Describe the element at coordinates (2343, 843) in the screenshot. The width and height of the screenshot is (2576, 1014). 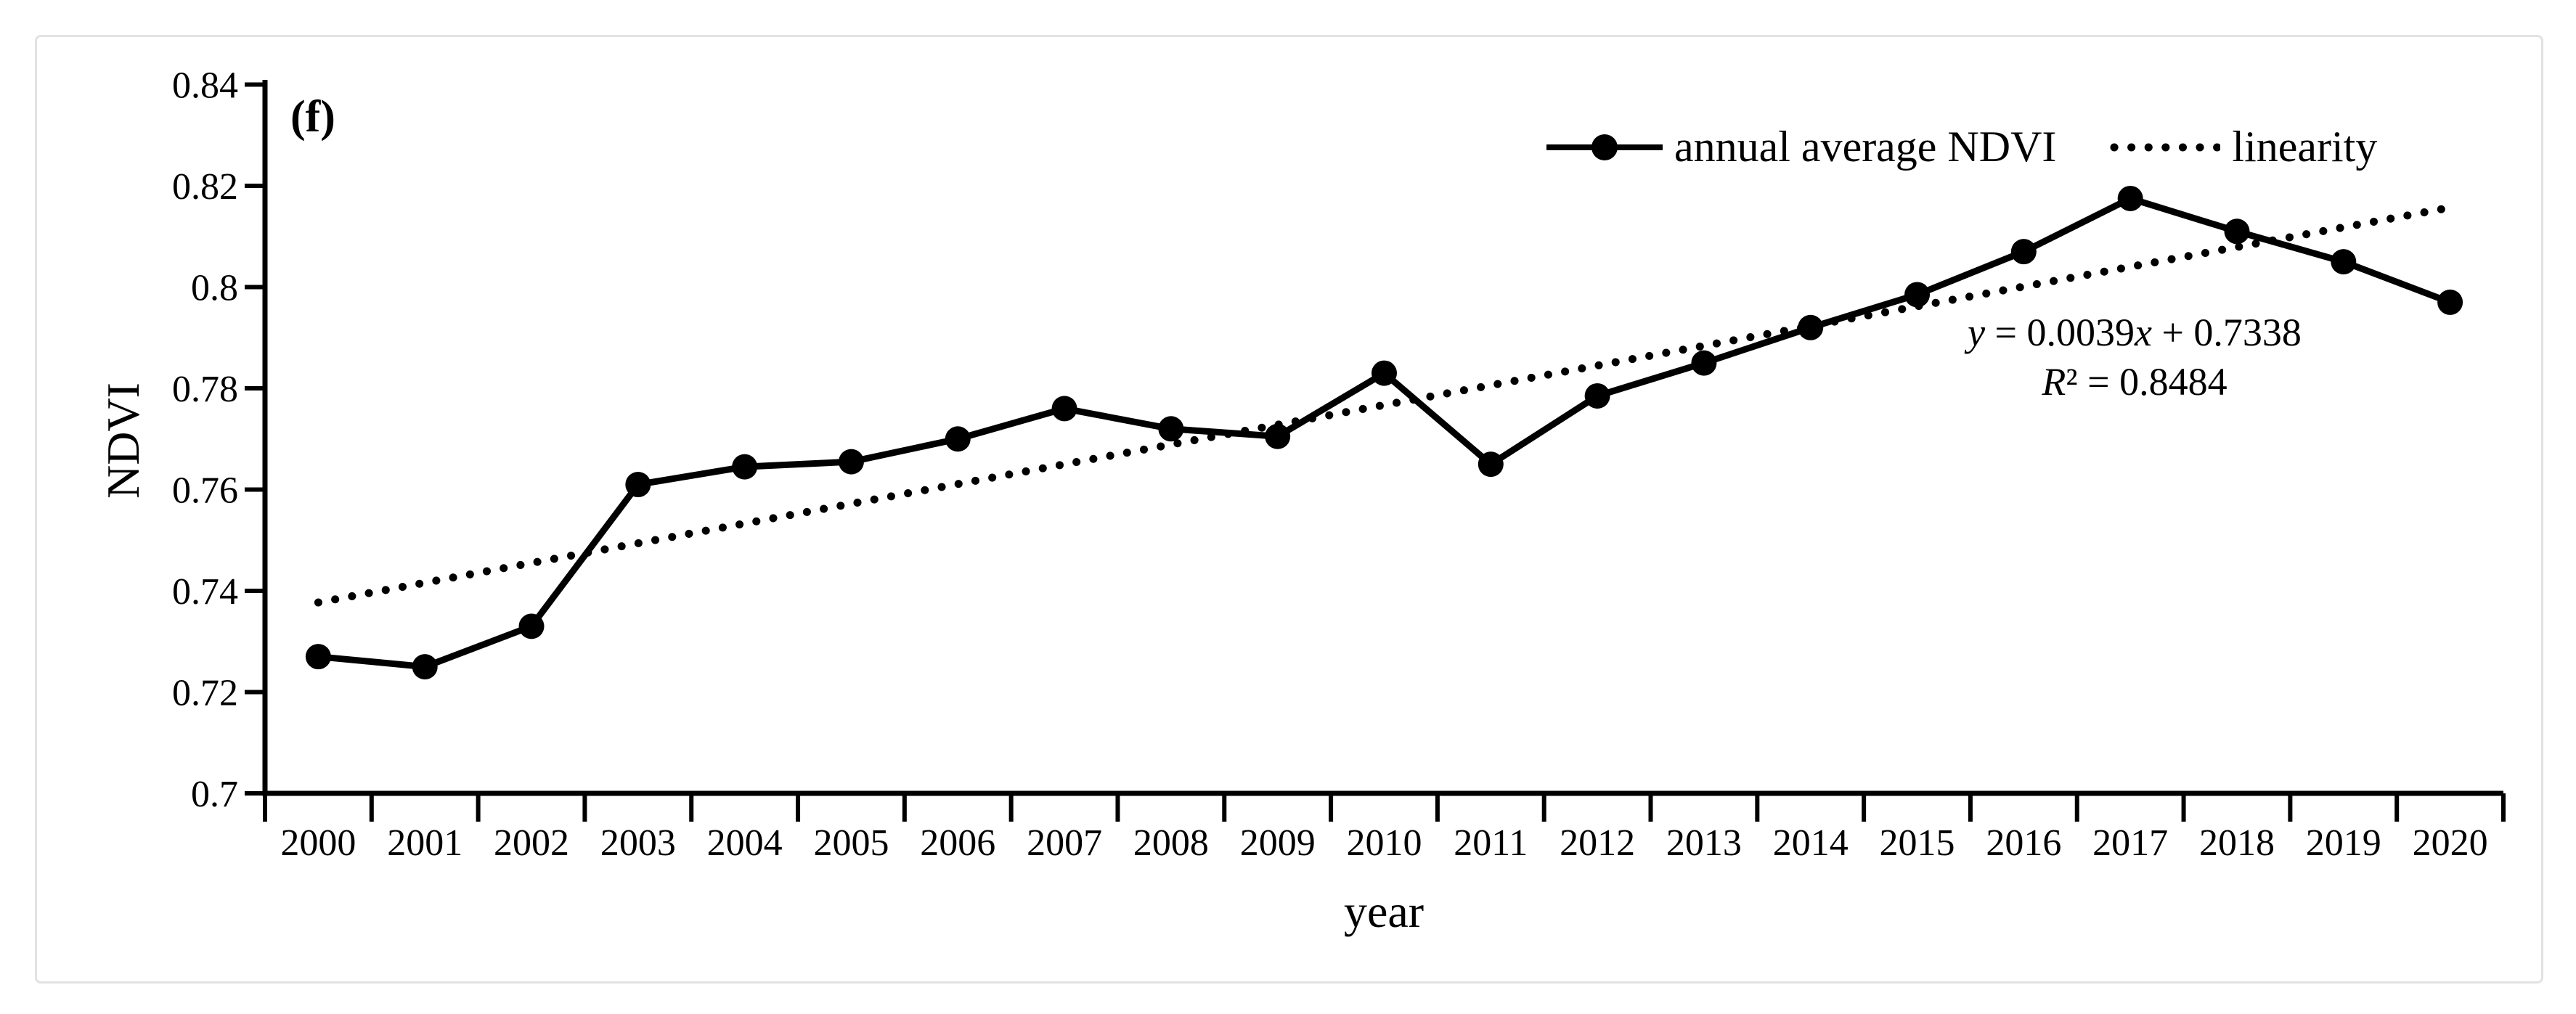
I see `x-tick-label-2019: 2019` at that location.